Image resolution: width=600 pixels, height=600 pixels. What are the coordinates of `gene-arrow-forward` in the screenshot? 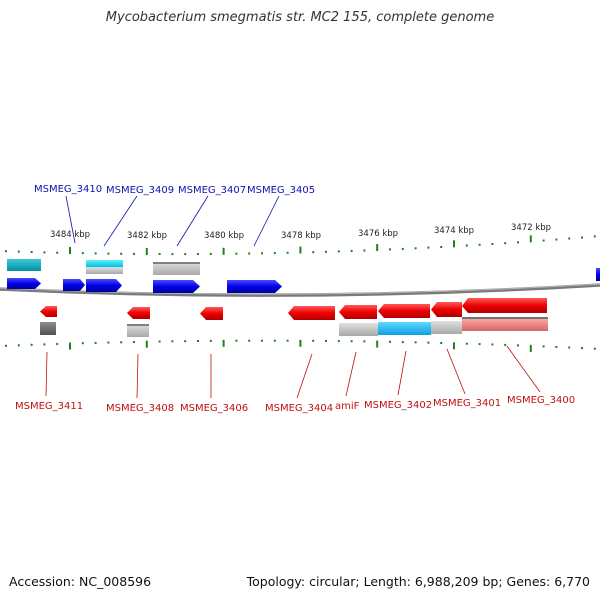 It's located at (24, 283).